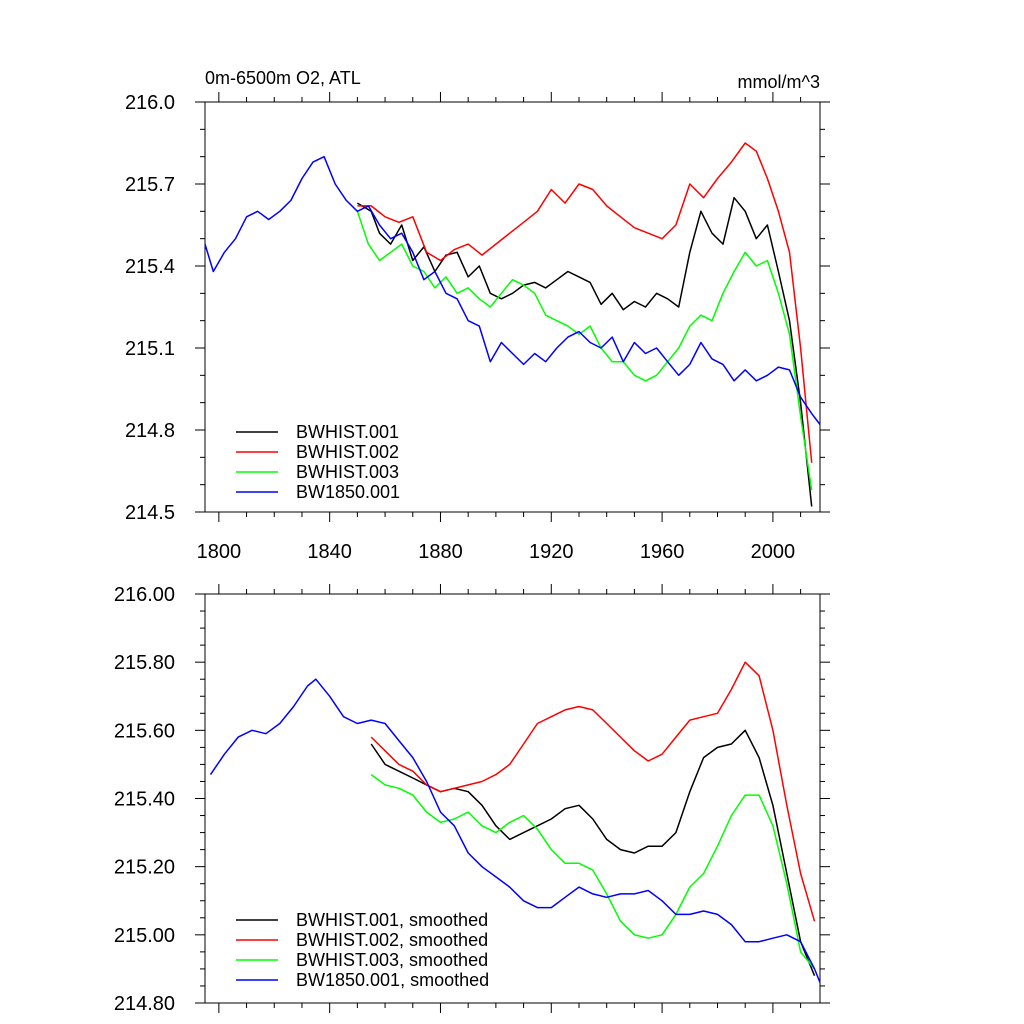  What do you see at coordinates (773, 552) in the screenshot?
I see `x-tick-label: 2000` at bounding box center [773, 552].